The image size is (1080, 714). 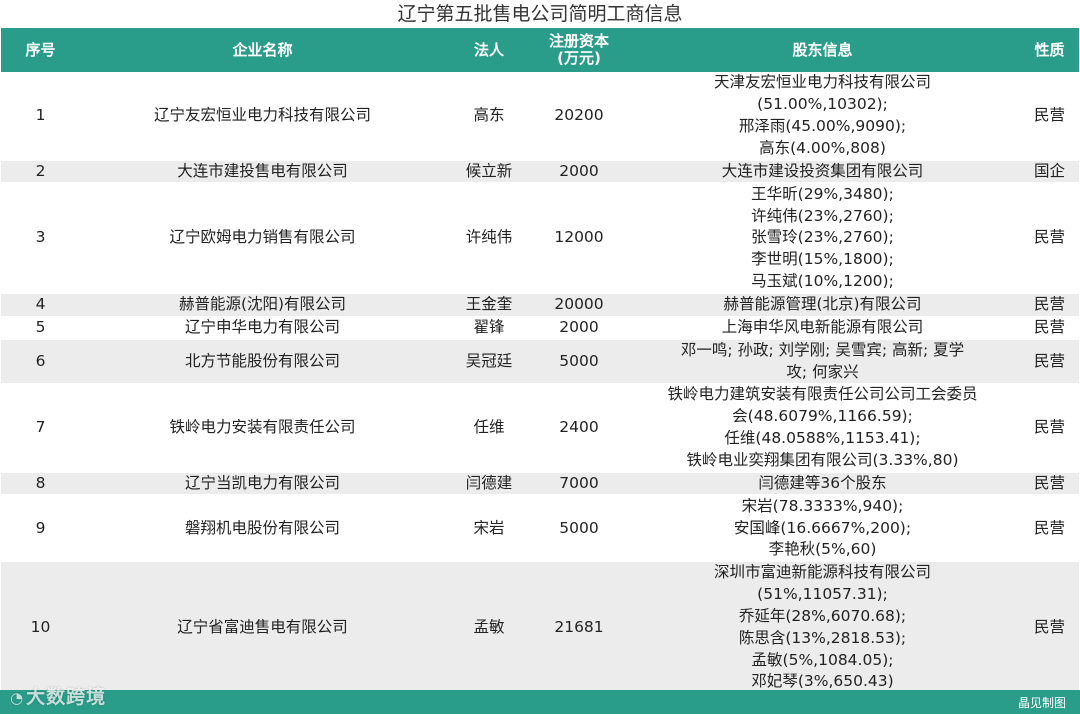 I want to click on cell-capital: 2400, so click(x=579, y=428).